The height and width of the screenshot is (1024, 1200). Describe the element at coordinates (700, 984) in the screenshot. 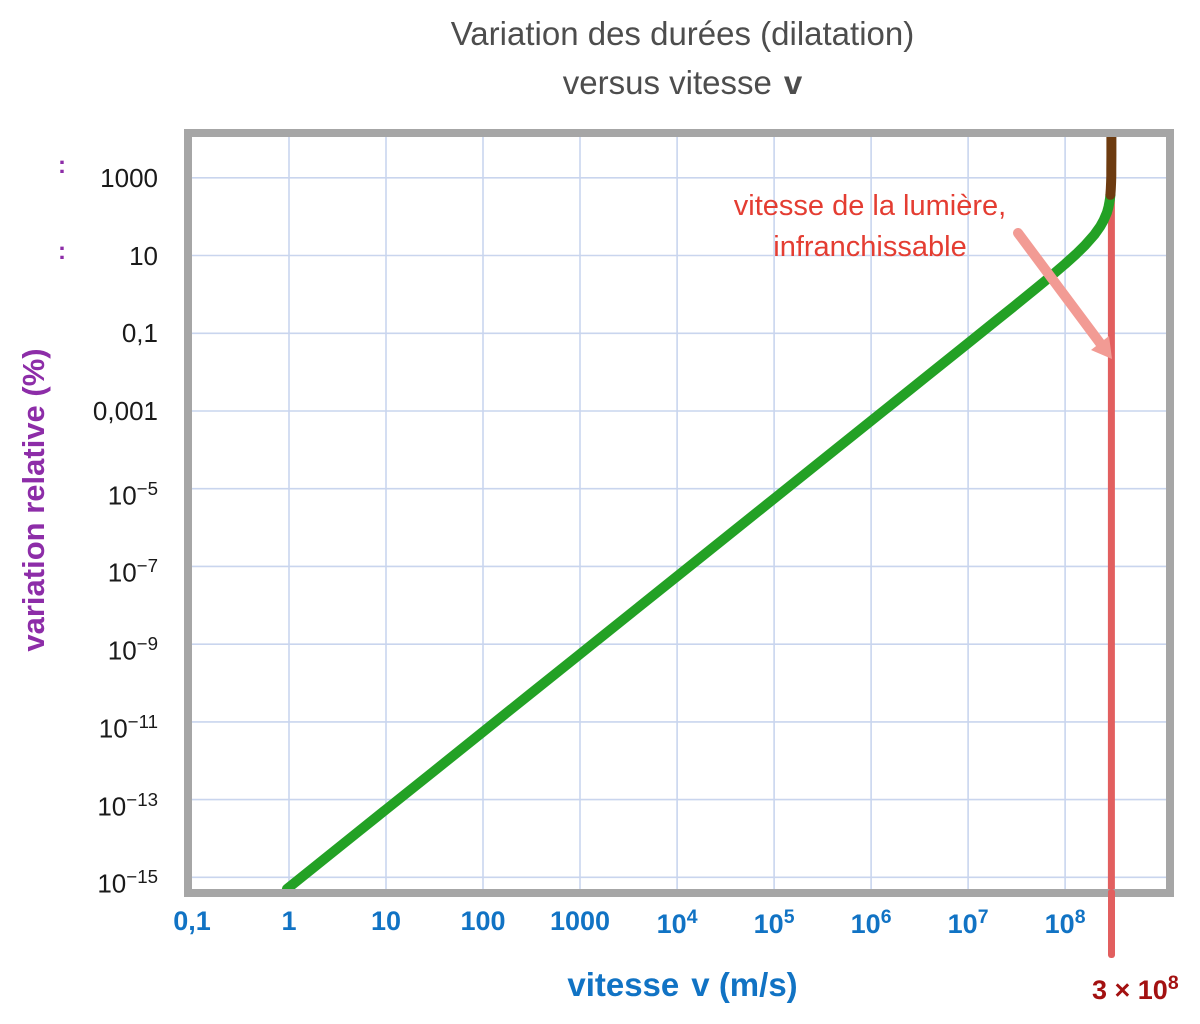

I see `x-axis-title-v: v` at that location.